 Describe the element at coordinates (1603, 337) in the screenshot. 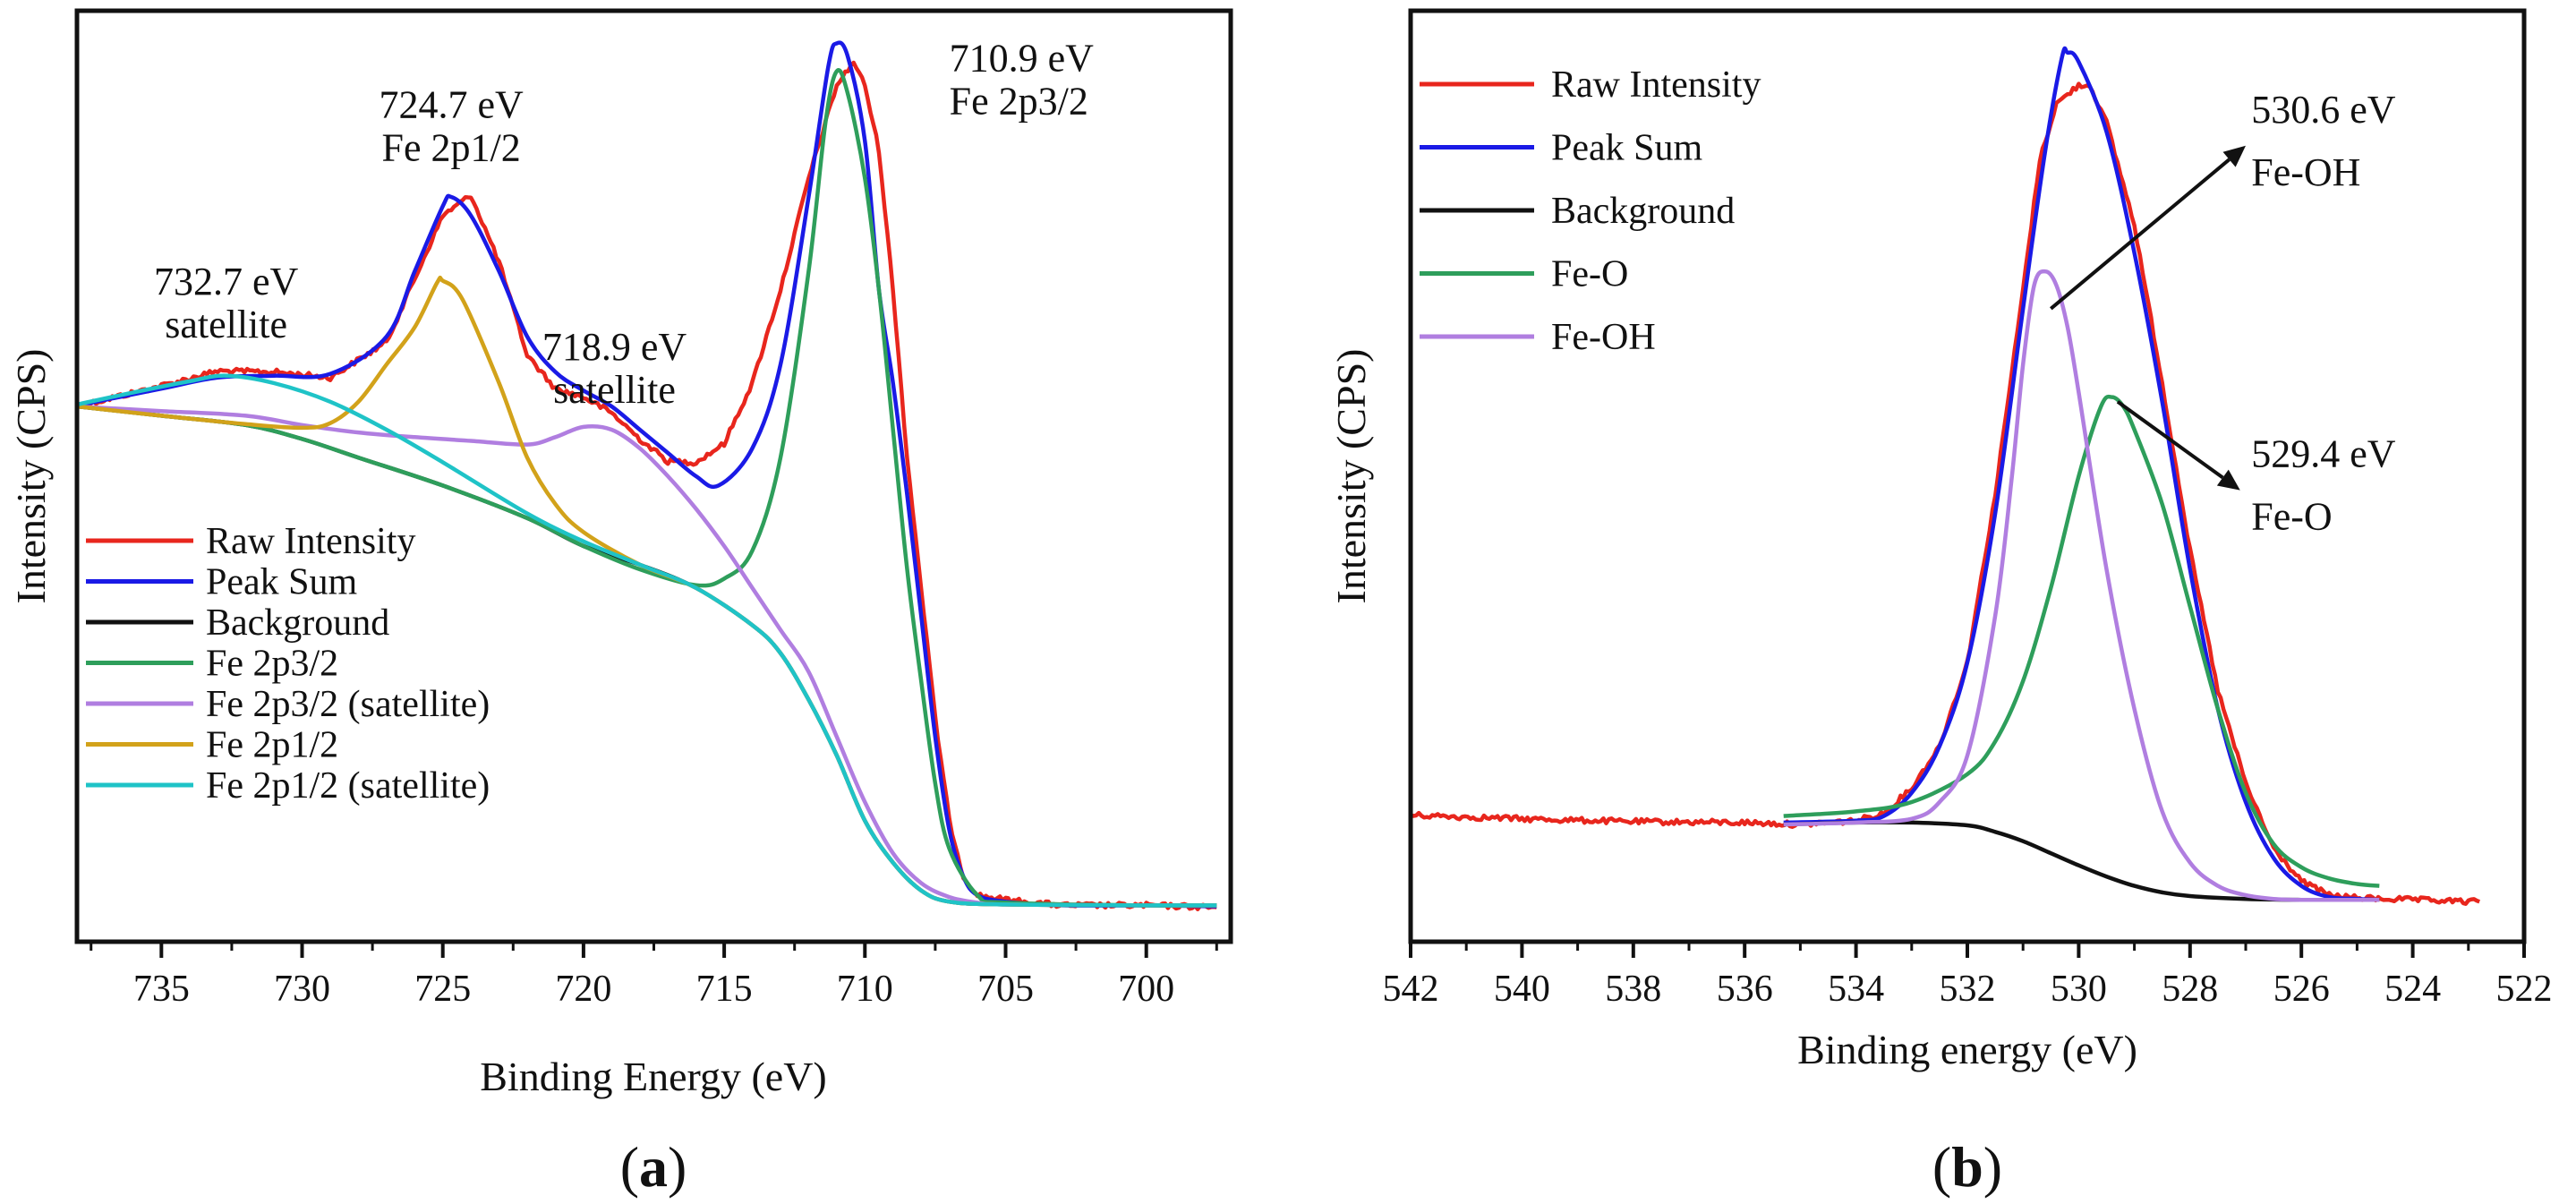

I see `panel-b-legend-label: Fe-OH` at that location.